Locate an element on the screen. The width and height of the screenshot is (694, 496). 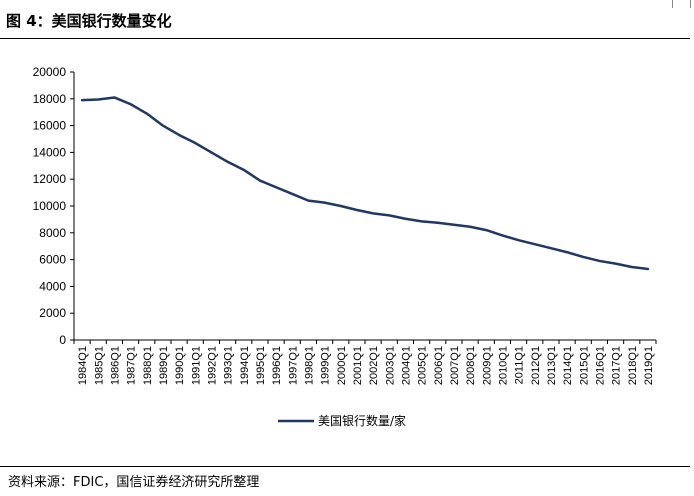
x-tick-label: 2007Q1 is located at coordinates (455, 365).